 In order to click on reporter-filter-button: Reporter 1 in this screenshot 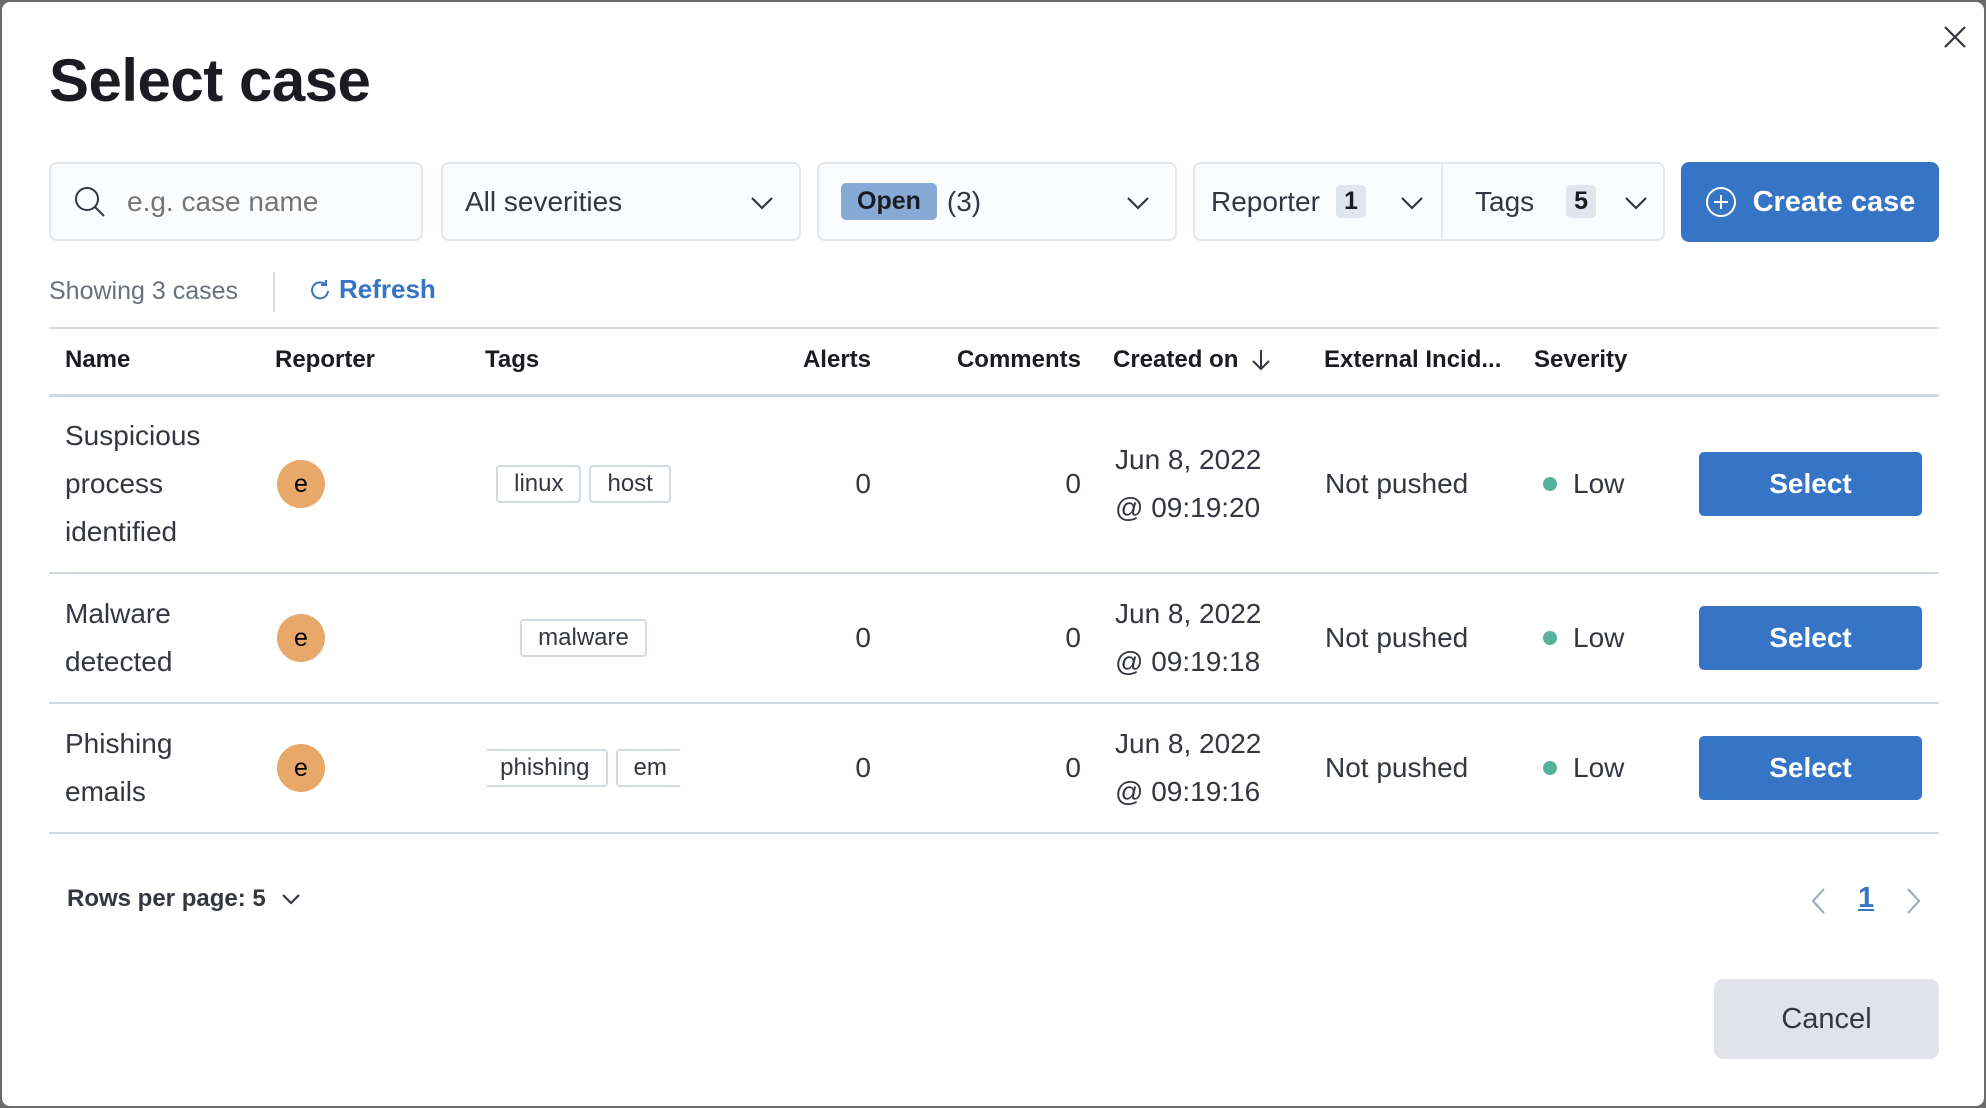, I will do `click(1318, 201)`.